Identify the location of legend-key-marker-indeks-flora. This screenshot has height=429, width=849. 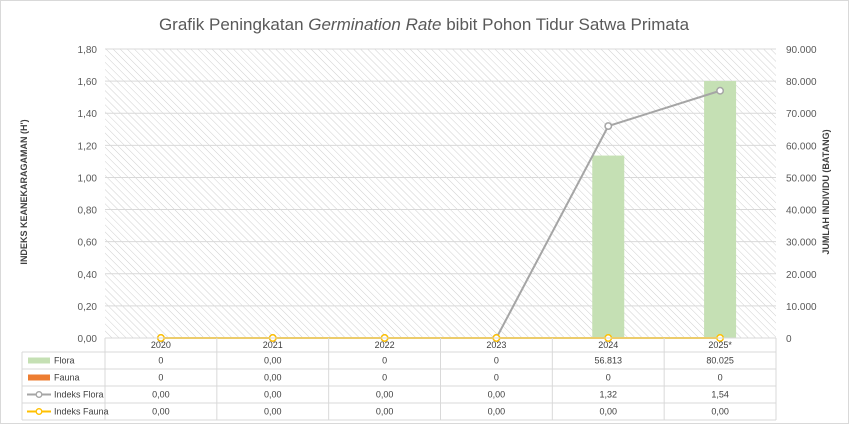
(39, 394).